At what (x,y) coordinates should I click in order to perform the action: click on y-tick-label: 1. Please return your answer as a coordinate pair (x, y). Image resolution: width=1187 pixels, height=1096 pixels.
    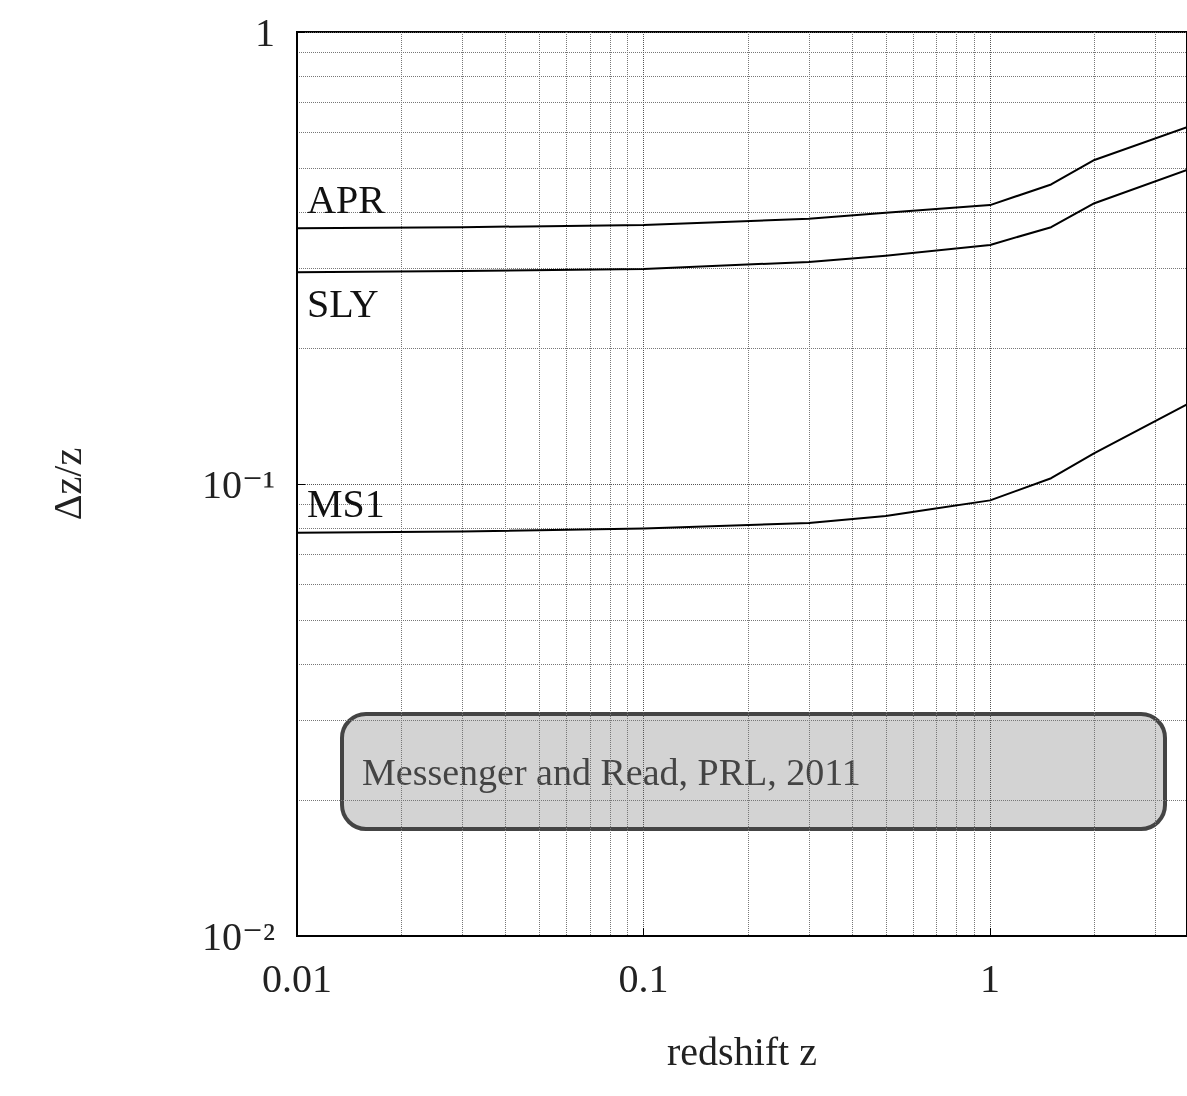
    Looking at the image, I should click on (265, 32).